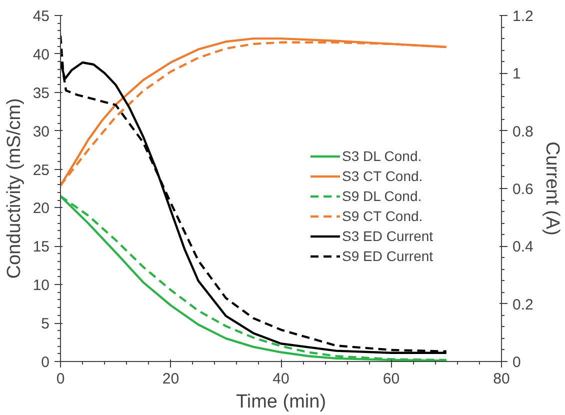 This screenshot has width=565, height=415. I want to click on y-tick-label: 35, so click(41, 93).